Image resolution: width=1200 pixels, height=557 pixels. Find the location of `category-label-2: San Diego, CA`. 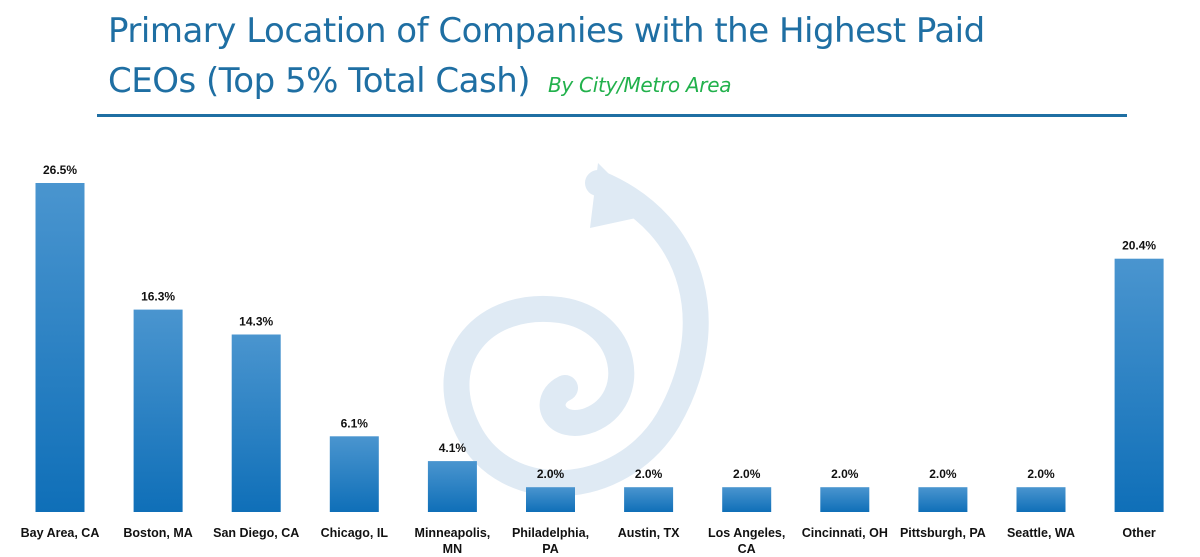

category-label-2: San Diego, CA is located at coordinates (256, 533).